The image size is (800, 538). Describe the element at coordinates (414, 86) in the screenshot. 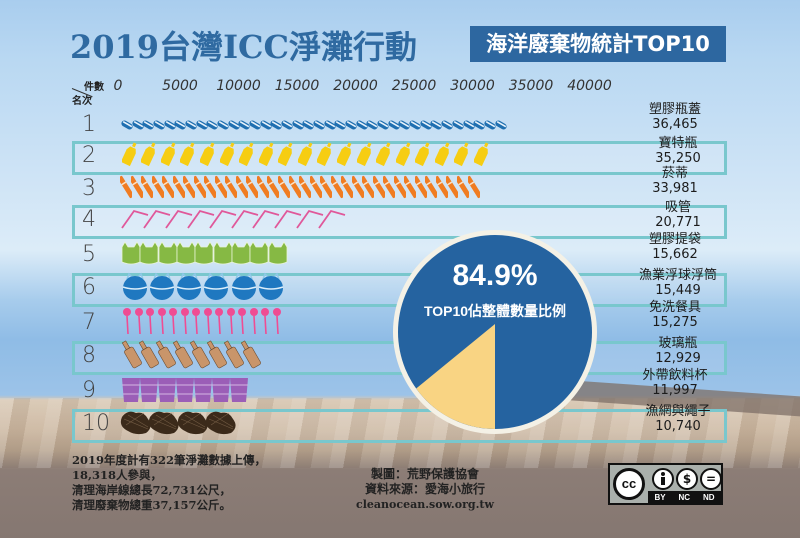

I see `x-tick-label: 25000` at that location.